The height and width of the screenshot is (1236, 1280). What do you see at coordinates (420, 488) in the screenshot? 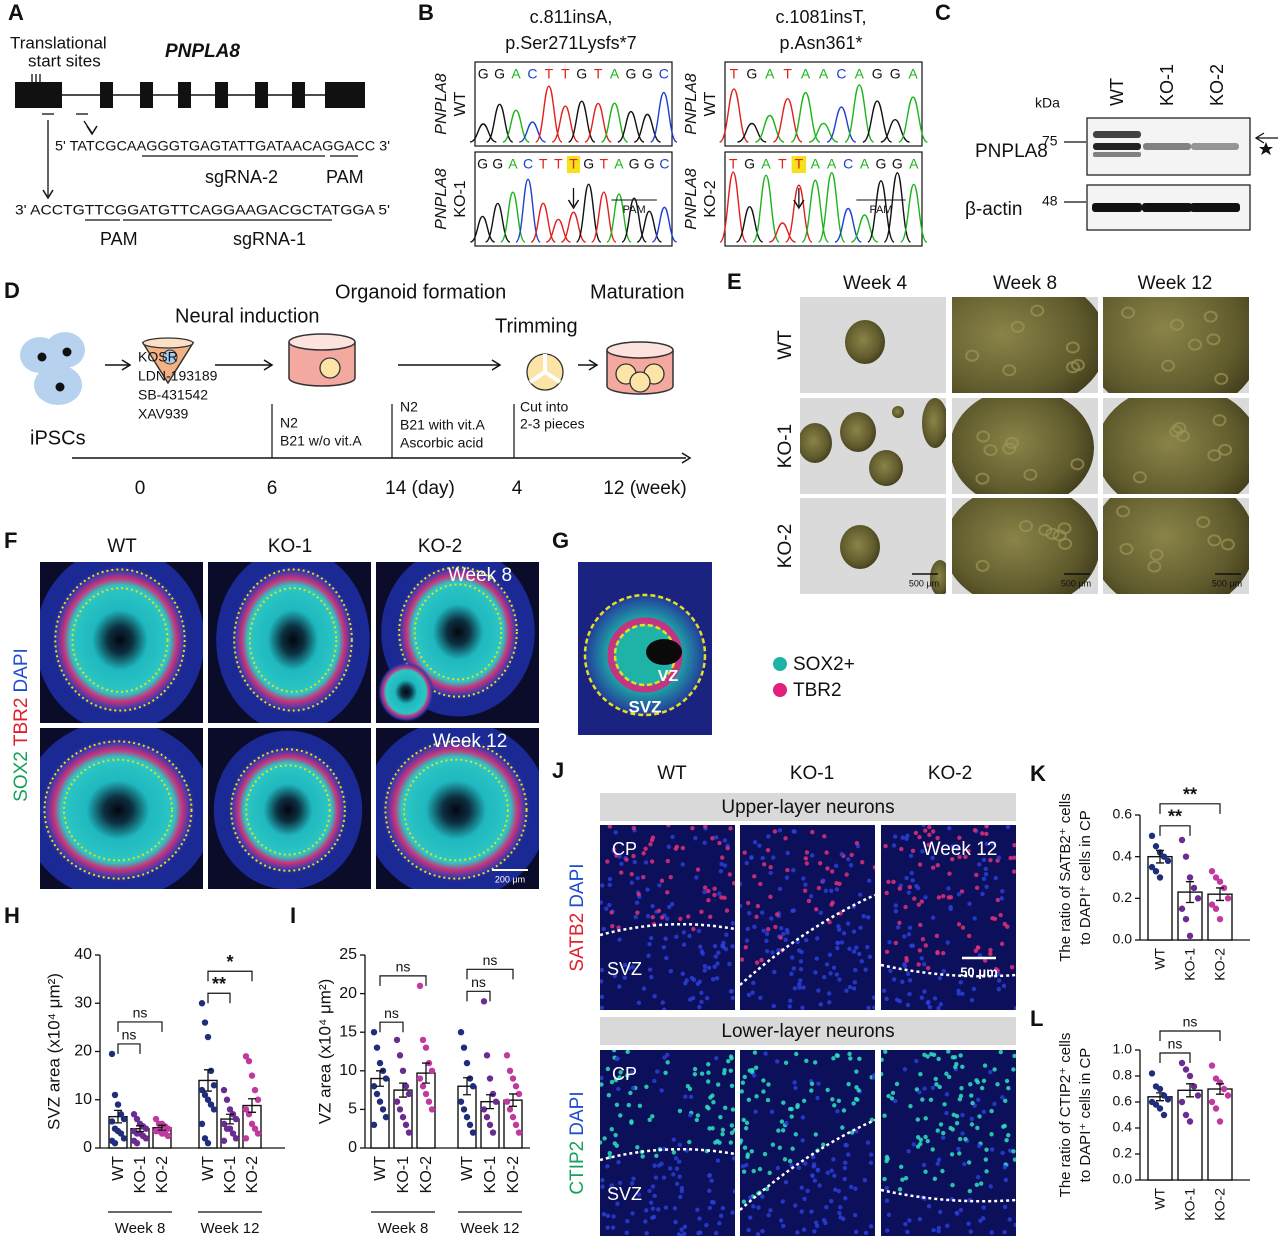
I see `label: 14 (day)` at bounding box center [420, 488].